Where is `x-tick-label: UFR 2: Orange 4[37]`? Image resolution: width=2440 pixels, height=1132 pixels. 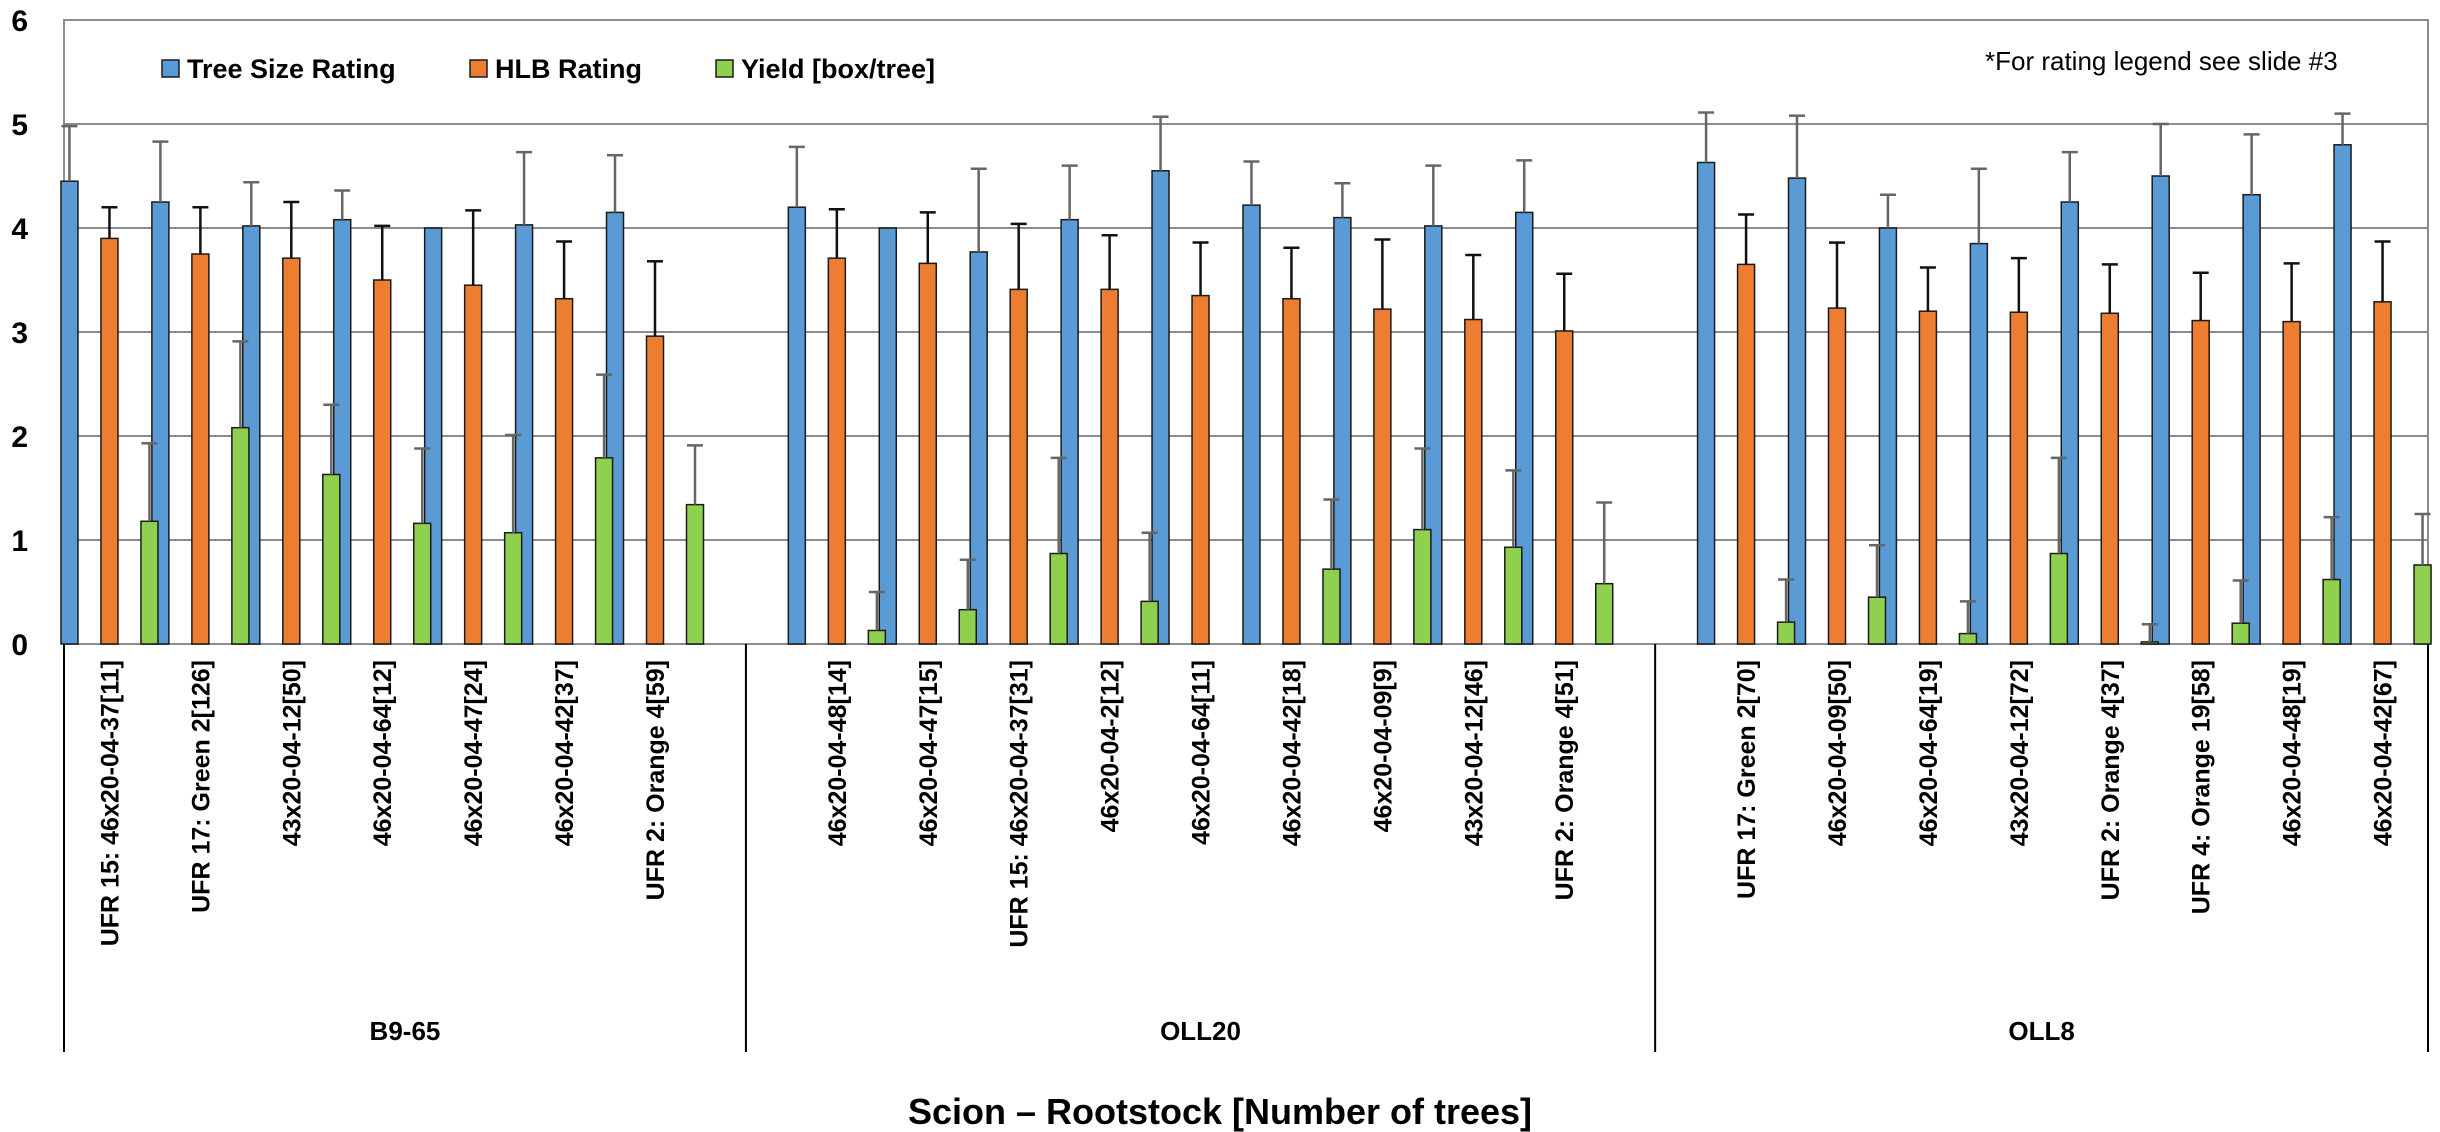
x-tick-label: UFR 2: Orange 4[37] is located at coordinates (2111, 780).